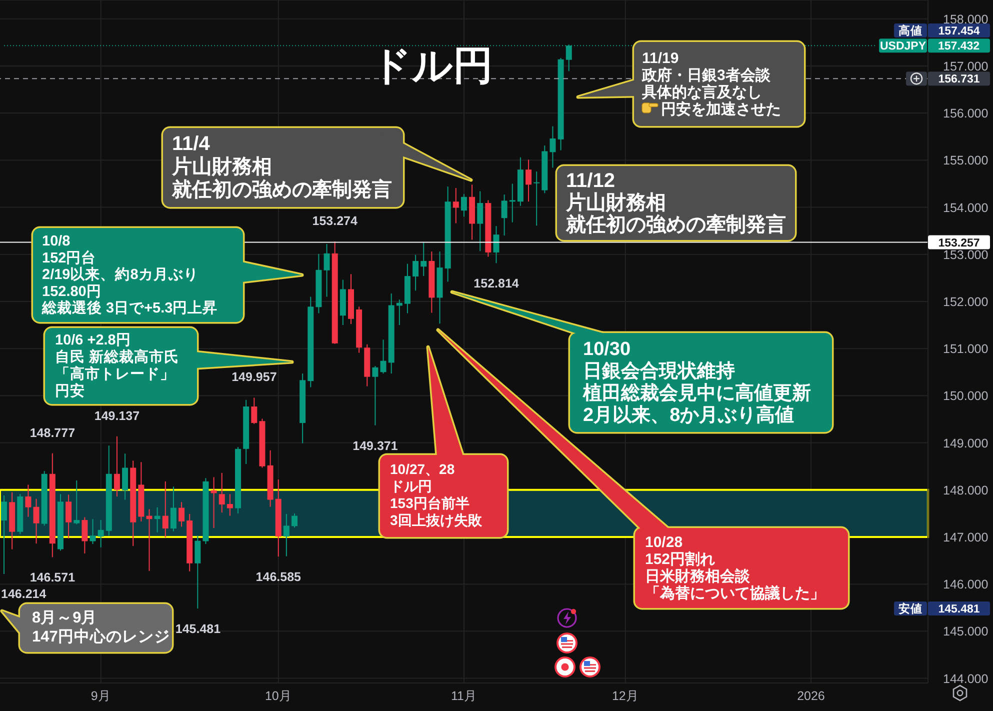 The image size is (993, 711). What do you see at coordinates (811, 695) in the screenshot?
I see `x-tick-label: 2026` at bounding box center [811, 695].